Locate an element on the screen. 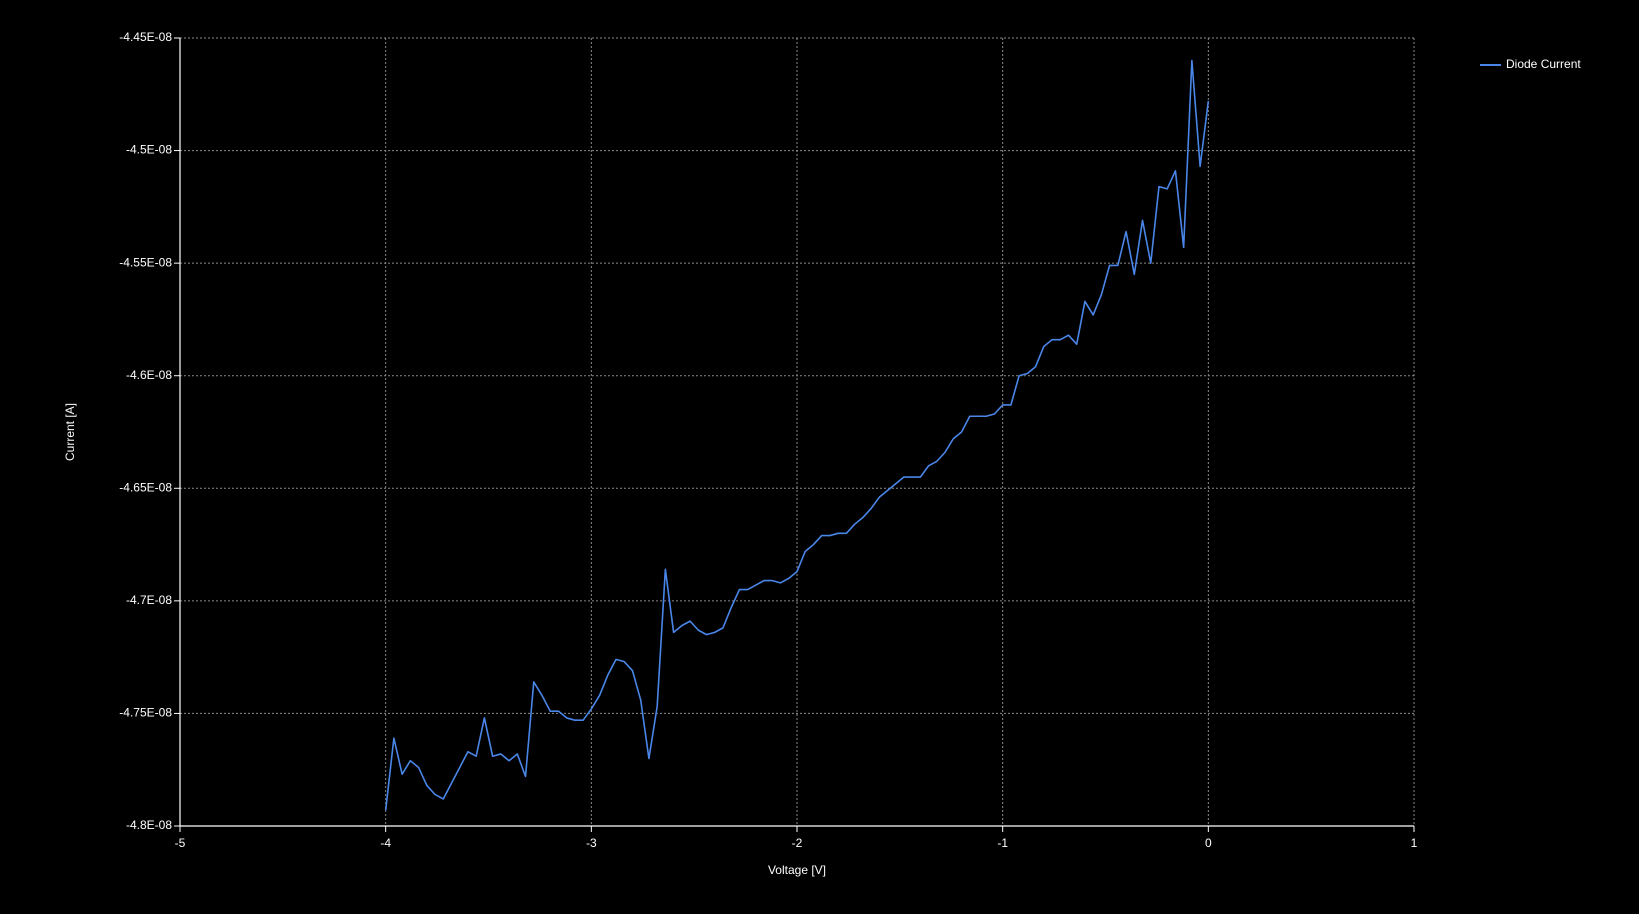 The height and width of the screenshot is (914, 1639). x-tick-label: -3 is located at coordinates (591, 843).